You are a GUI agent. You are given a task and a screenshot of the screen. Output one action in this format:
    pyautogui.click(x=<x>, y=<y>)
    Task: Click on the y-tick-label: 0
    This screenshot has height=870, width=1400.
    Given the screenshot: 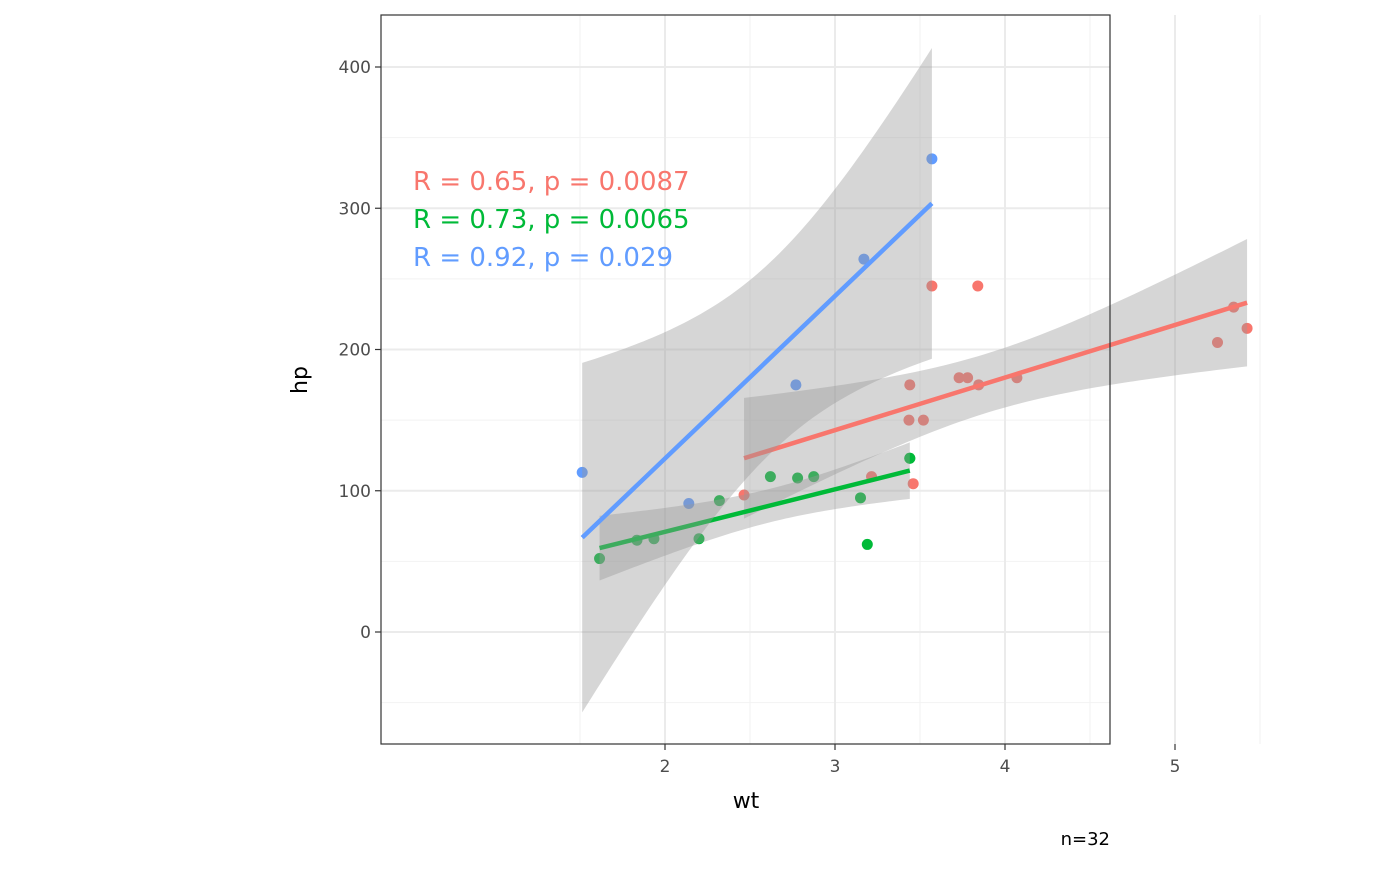 What is the action you would take?
    pyautogui.click(x=365, y=633)
    